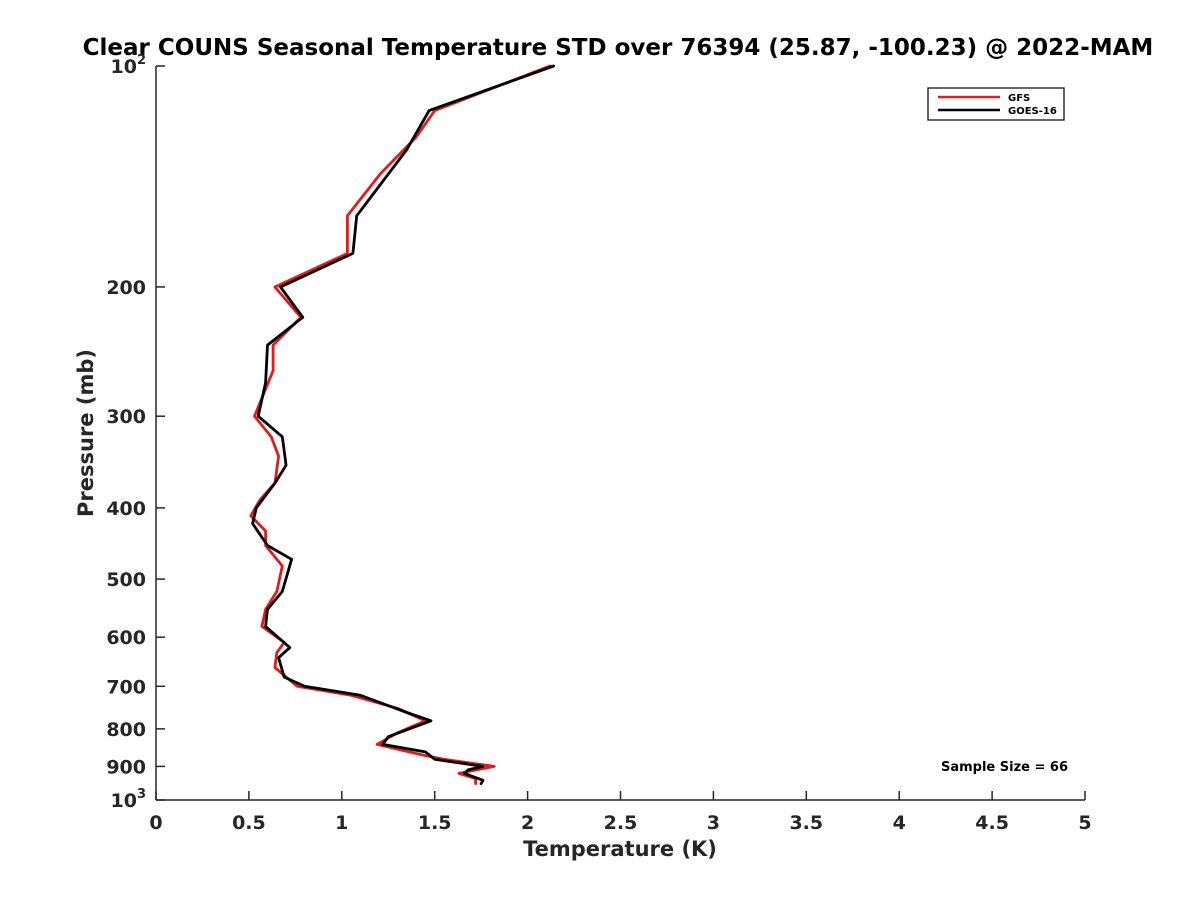 This screenshot has width=1200, height=900. What do you see at coordinates (806, 823) in the screenshot?
I see `x-tick-label: 3.5` at bounding box center [806, 823].